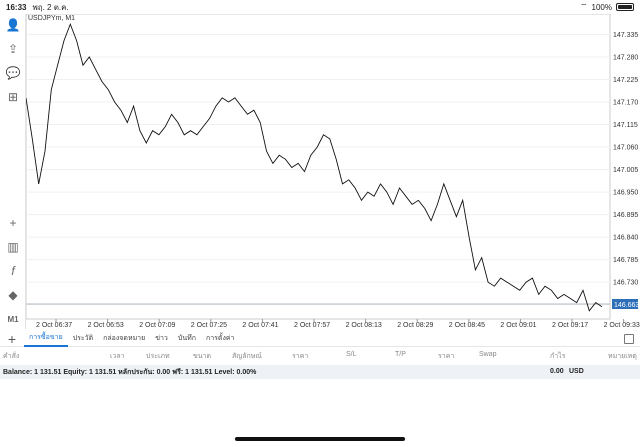  Describe the element at coordinates (13, 171) in the screenshot. I see `left-toolbar: 👤 ⇪ 💬 ⊞ + ▥ f ◆ M1` at that location.